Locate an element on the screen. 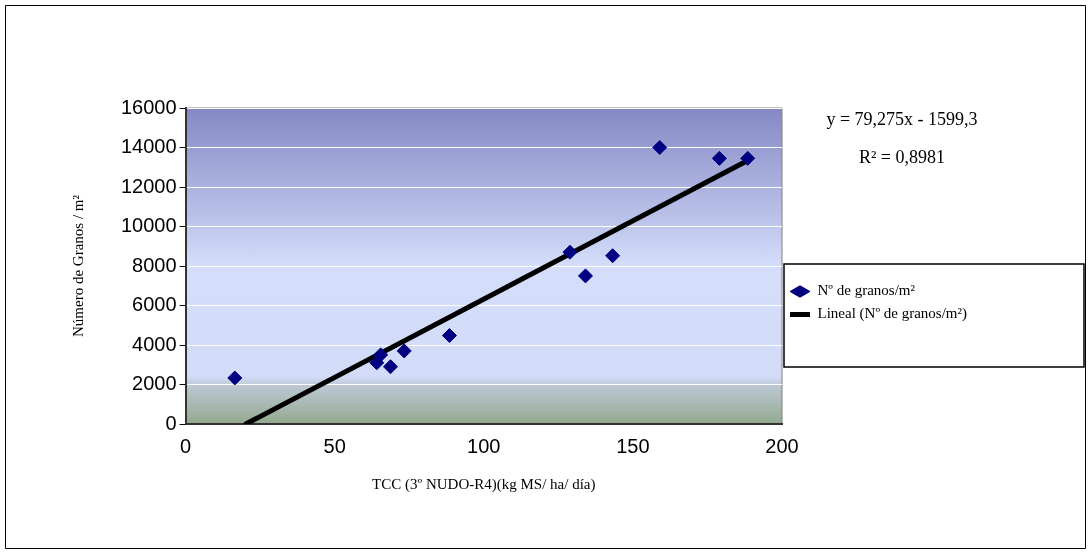 Image resolution: width=1092 pixels, height=555 pixels. legend-label: Nº de granos/m² is located at coordinates (866, 290).